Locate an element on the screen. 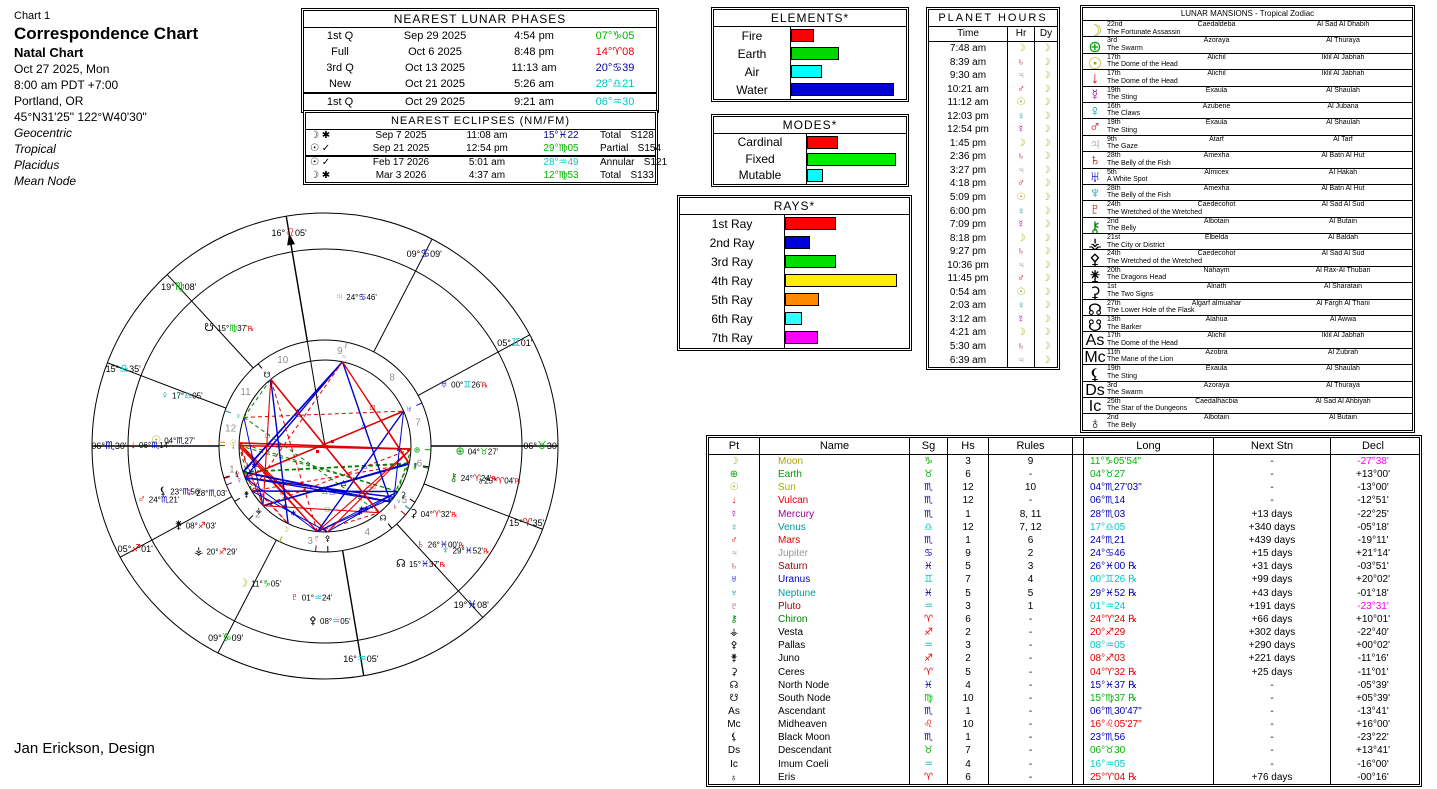  eclipse-saros: S133 is located at coordinates (642, 175).